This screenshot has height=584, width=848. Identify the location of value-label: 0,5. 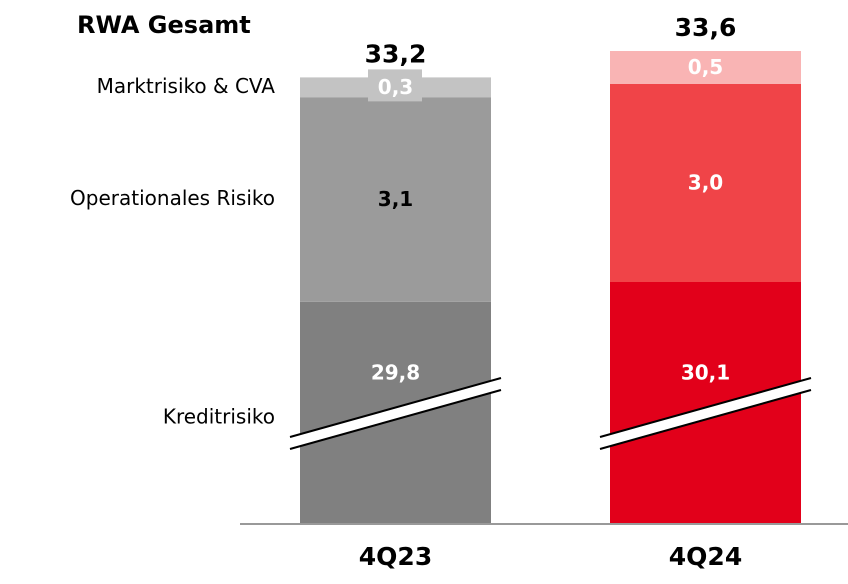
(705, 67).